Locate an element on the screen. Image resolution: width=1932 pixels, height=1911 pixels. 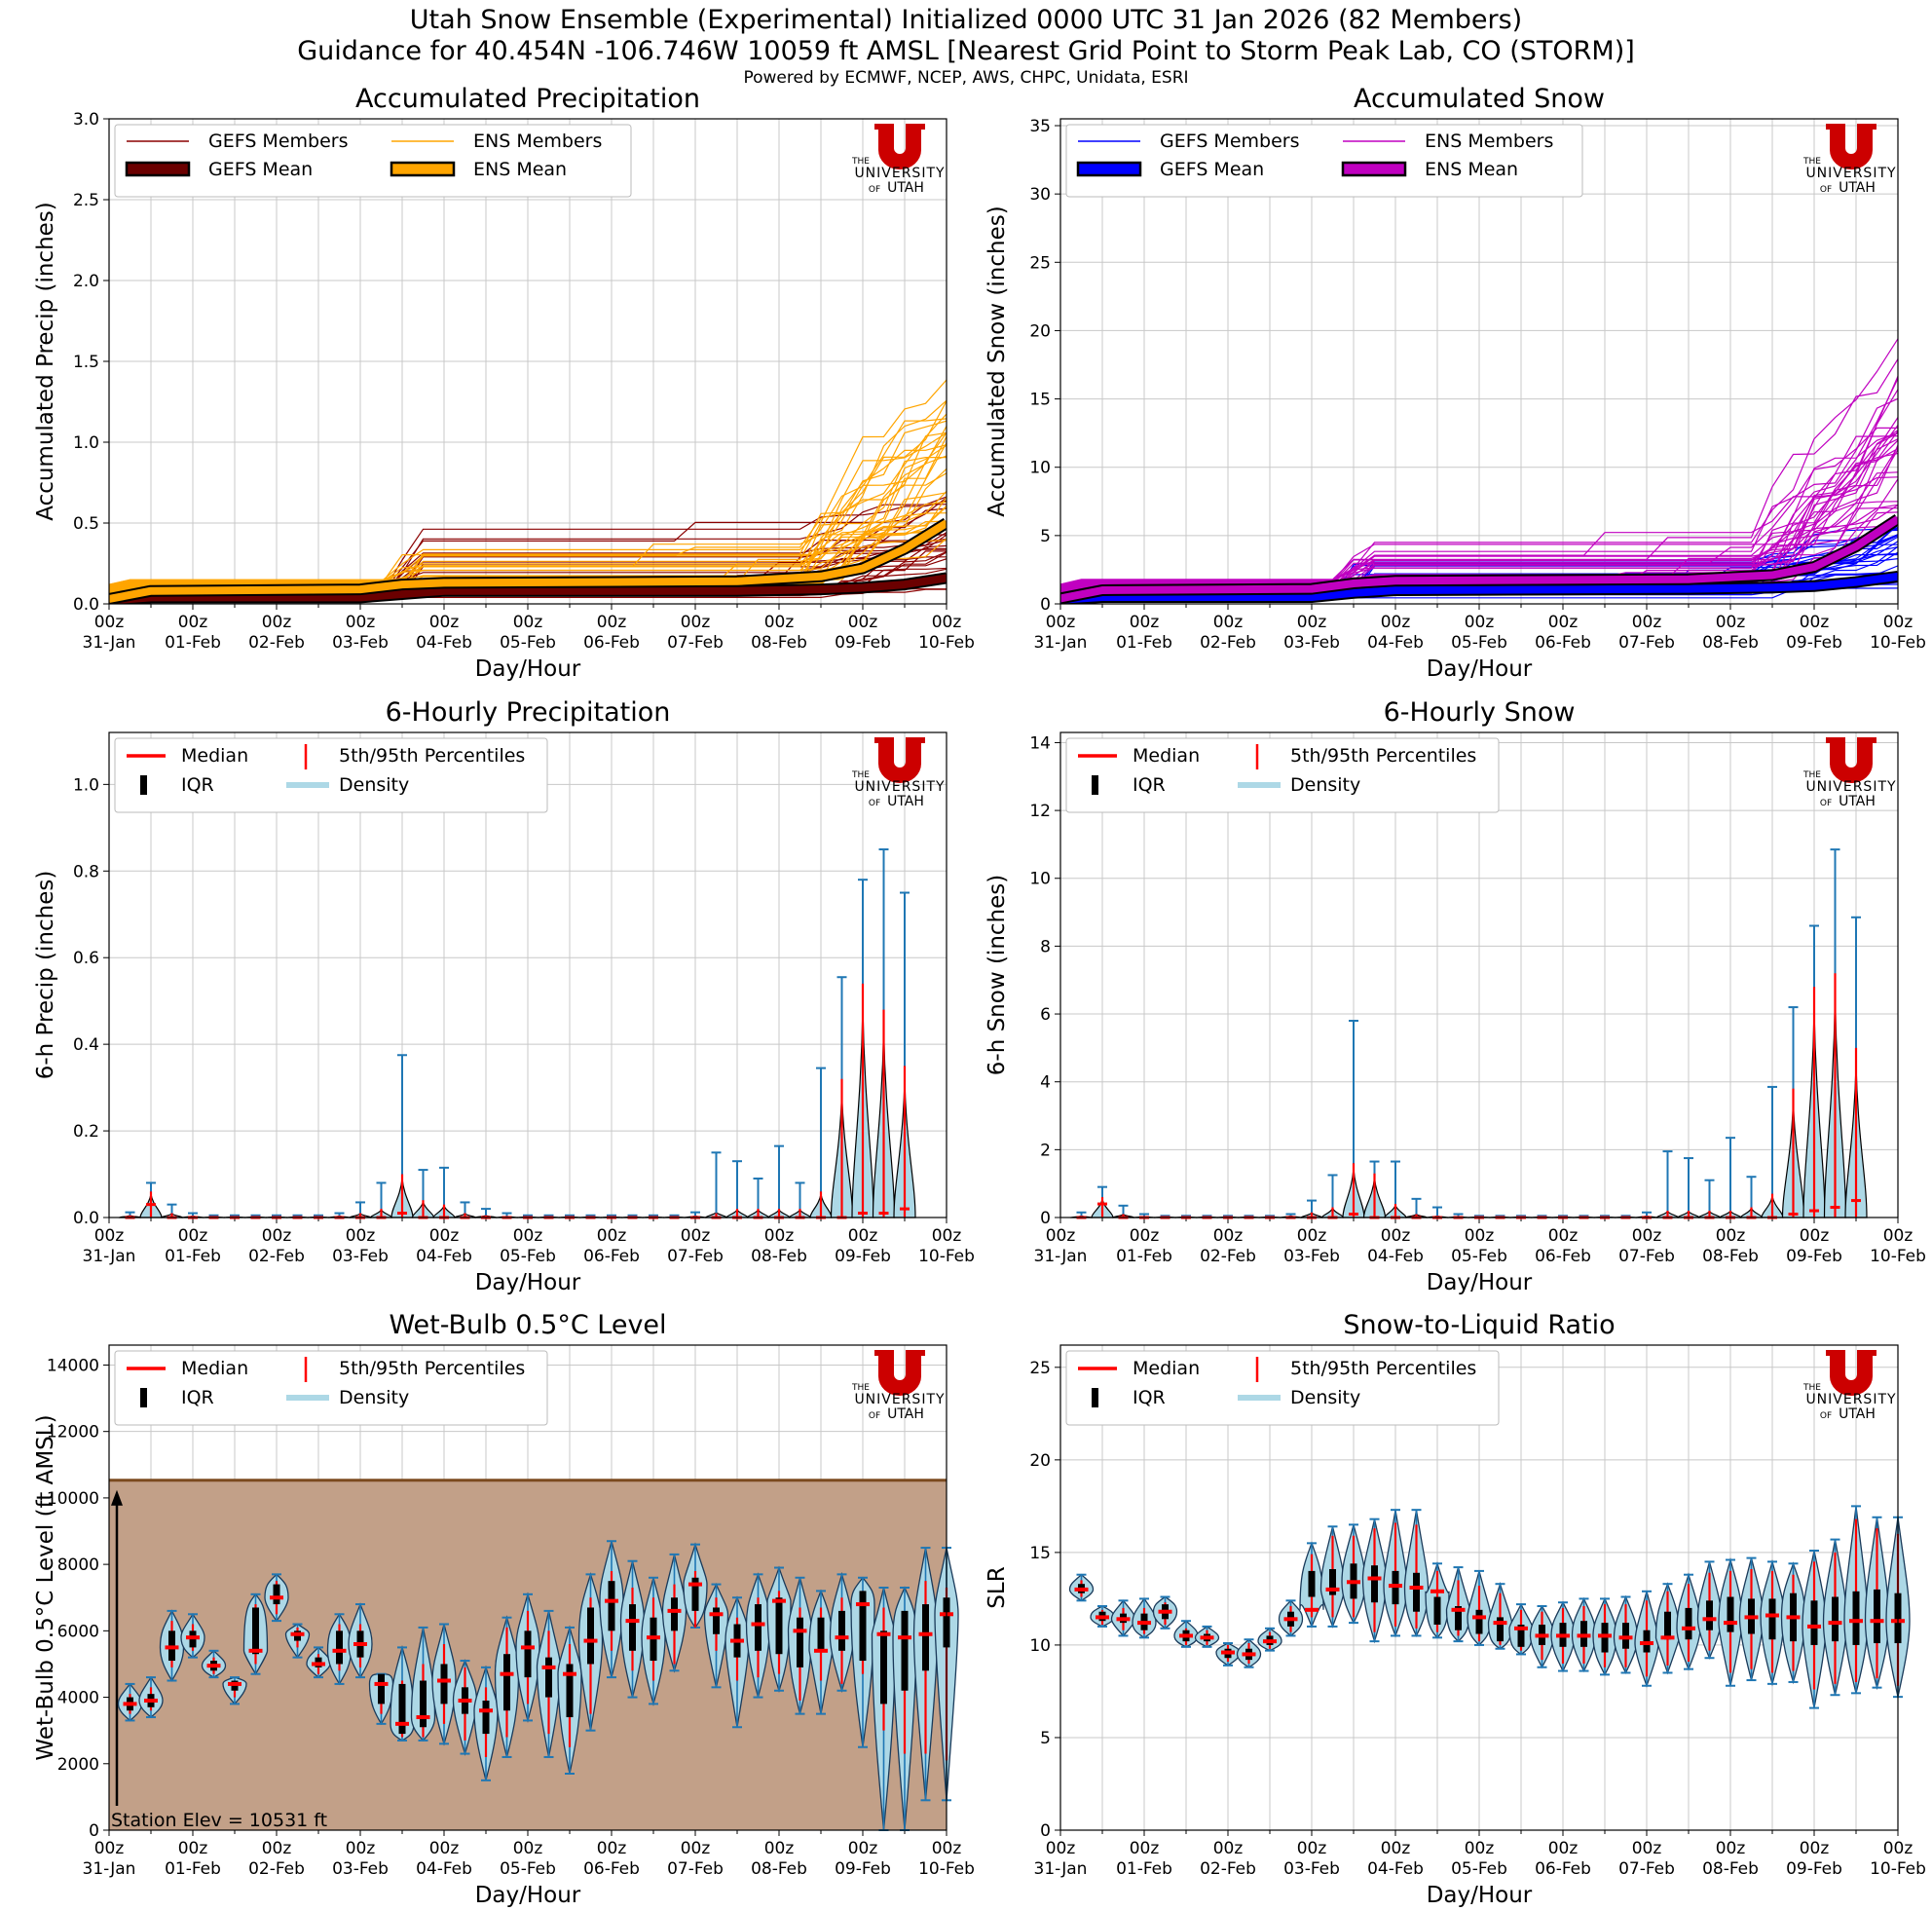
station-arrow-head-icon is located at coordinates (117, 1498).